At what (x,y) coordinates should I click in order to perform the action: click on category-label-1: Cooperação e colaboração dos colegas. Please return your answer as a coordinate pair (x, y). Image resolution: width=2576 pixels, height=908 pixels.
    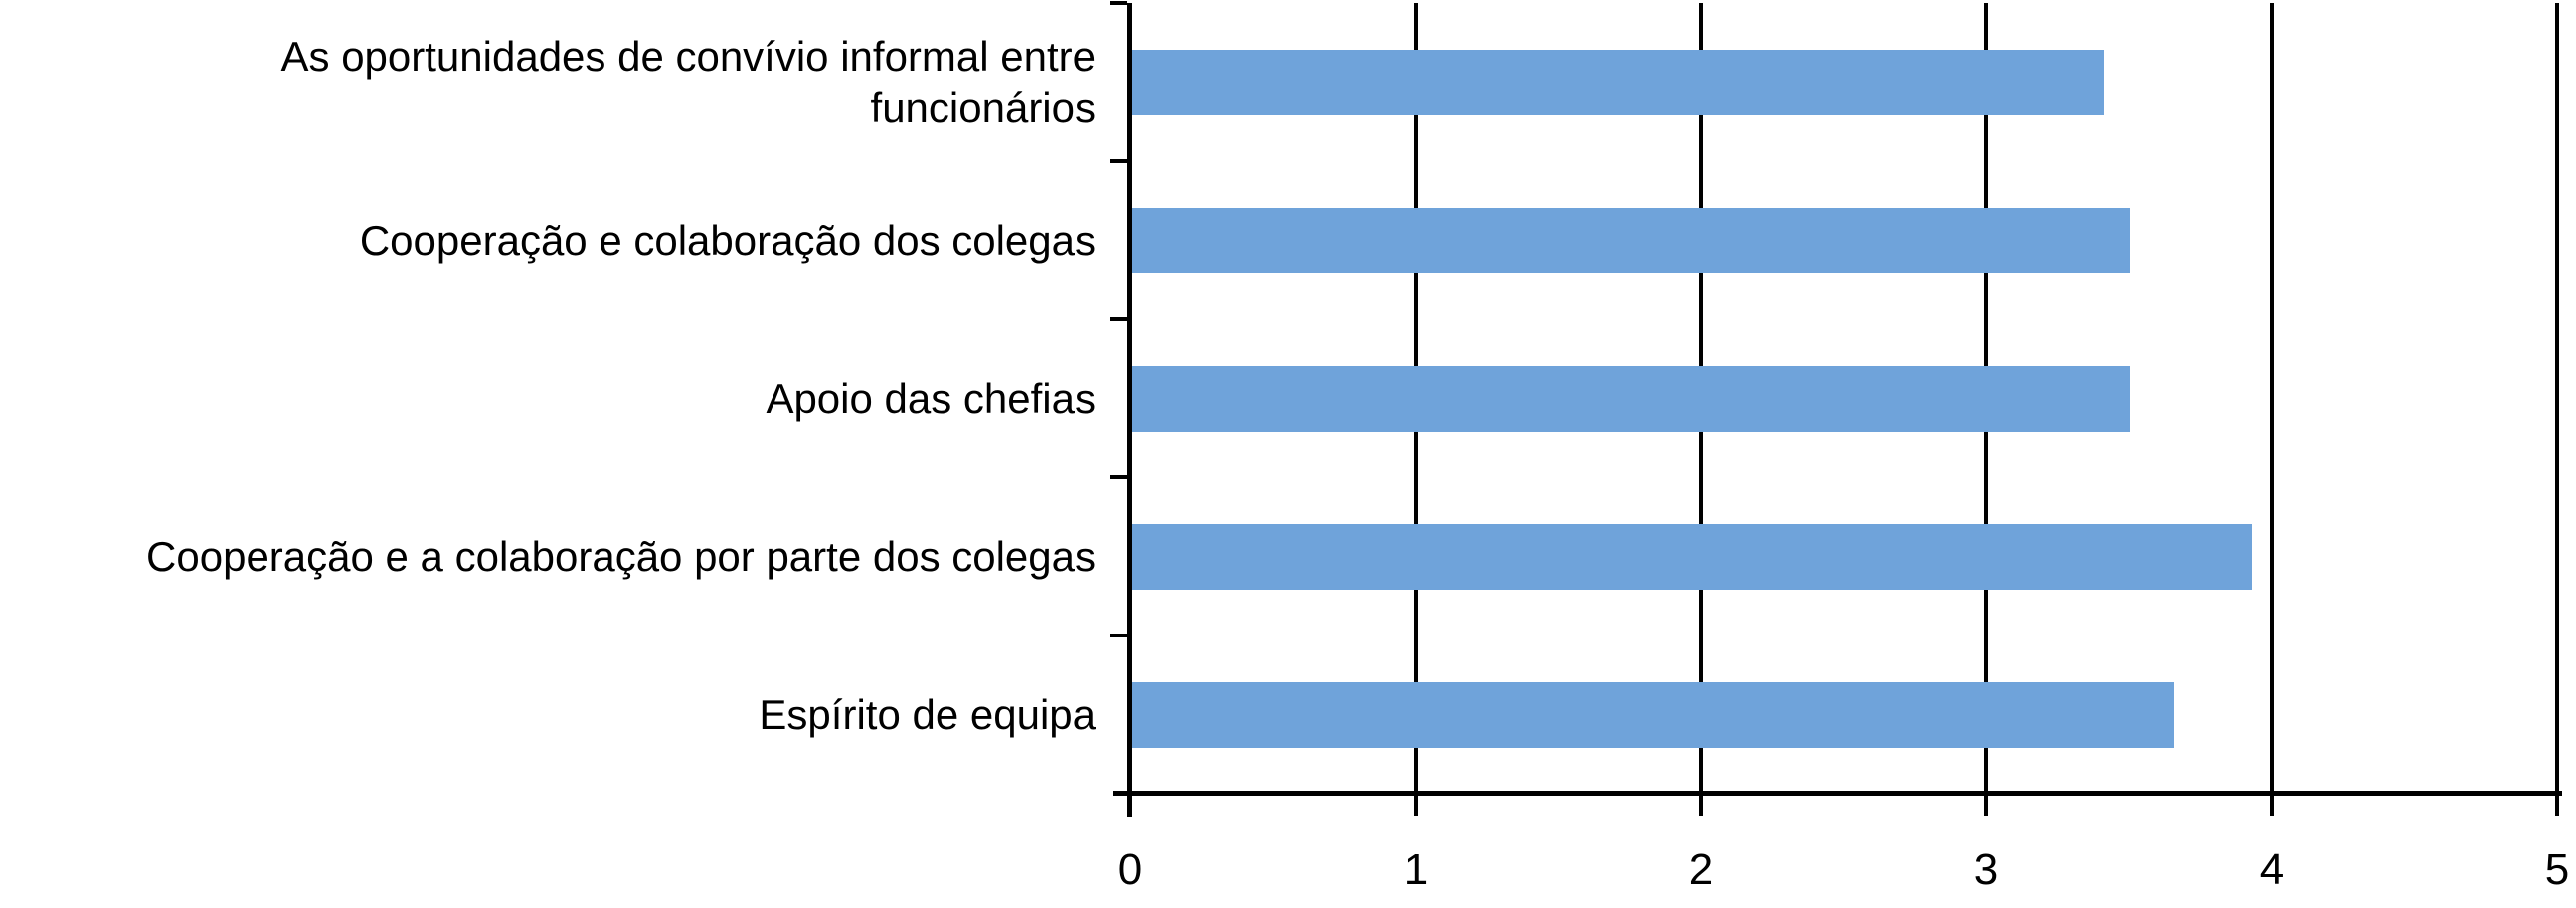
    Looking at the image, I should click on (727, 240).